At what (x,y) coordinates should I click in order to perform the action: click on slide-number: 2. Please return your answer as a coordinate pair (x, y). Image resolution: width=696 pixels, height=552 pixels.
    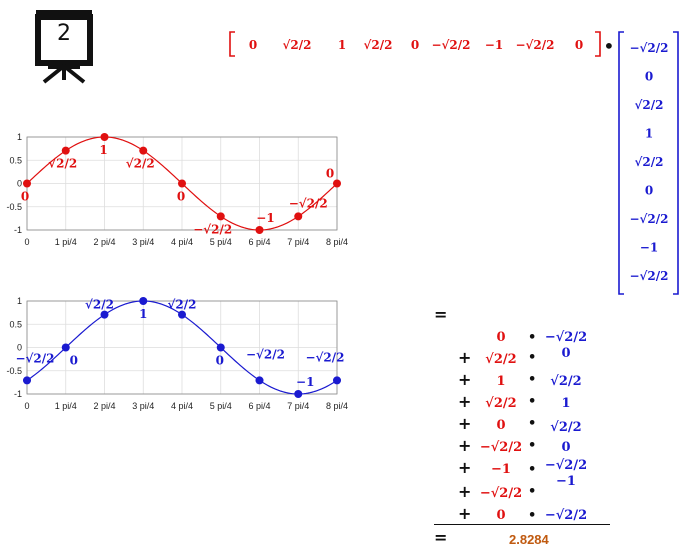
    Looking at the image, I should click on (64, 33).